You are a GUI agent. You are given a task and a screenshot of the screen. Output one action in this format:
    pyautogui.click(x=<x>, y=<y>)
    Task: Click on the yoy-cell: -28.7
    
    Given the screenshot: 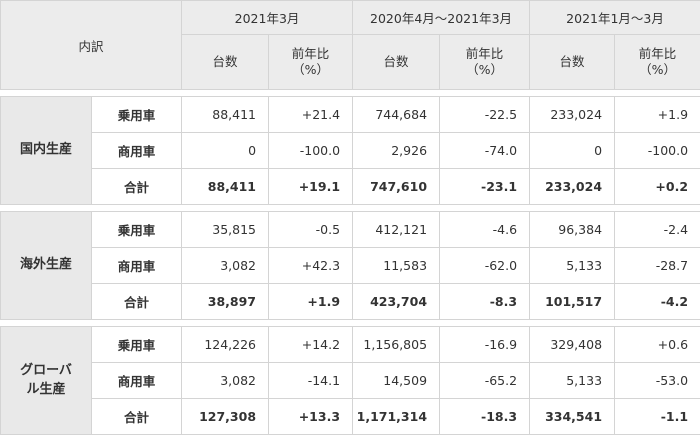 What is the action you would take?
    pyautogui.click(x=657, y=266)
    